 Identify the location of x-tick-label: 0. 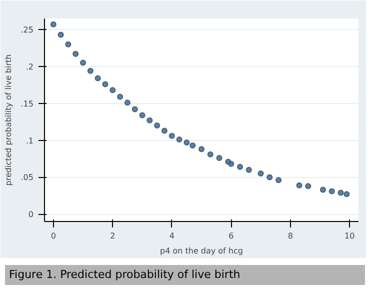
(53, 236).